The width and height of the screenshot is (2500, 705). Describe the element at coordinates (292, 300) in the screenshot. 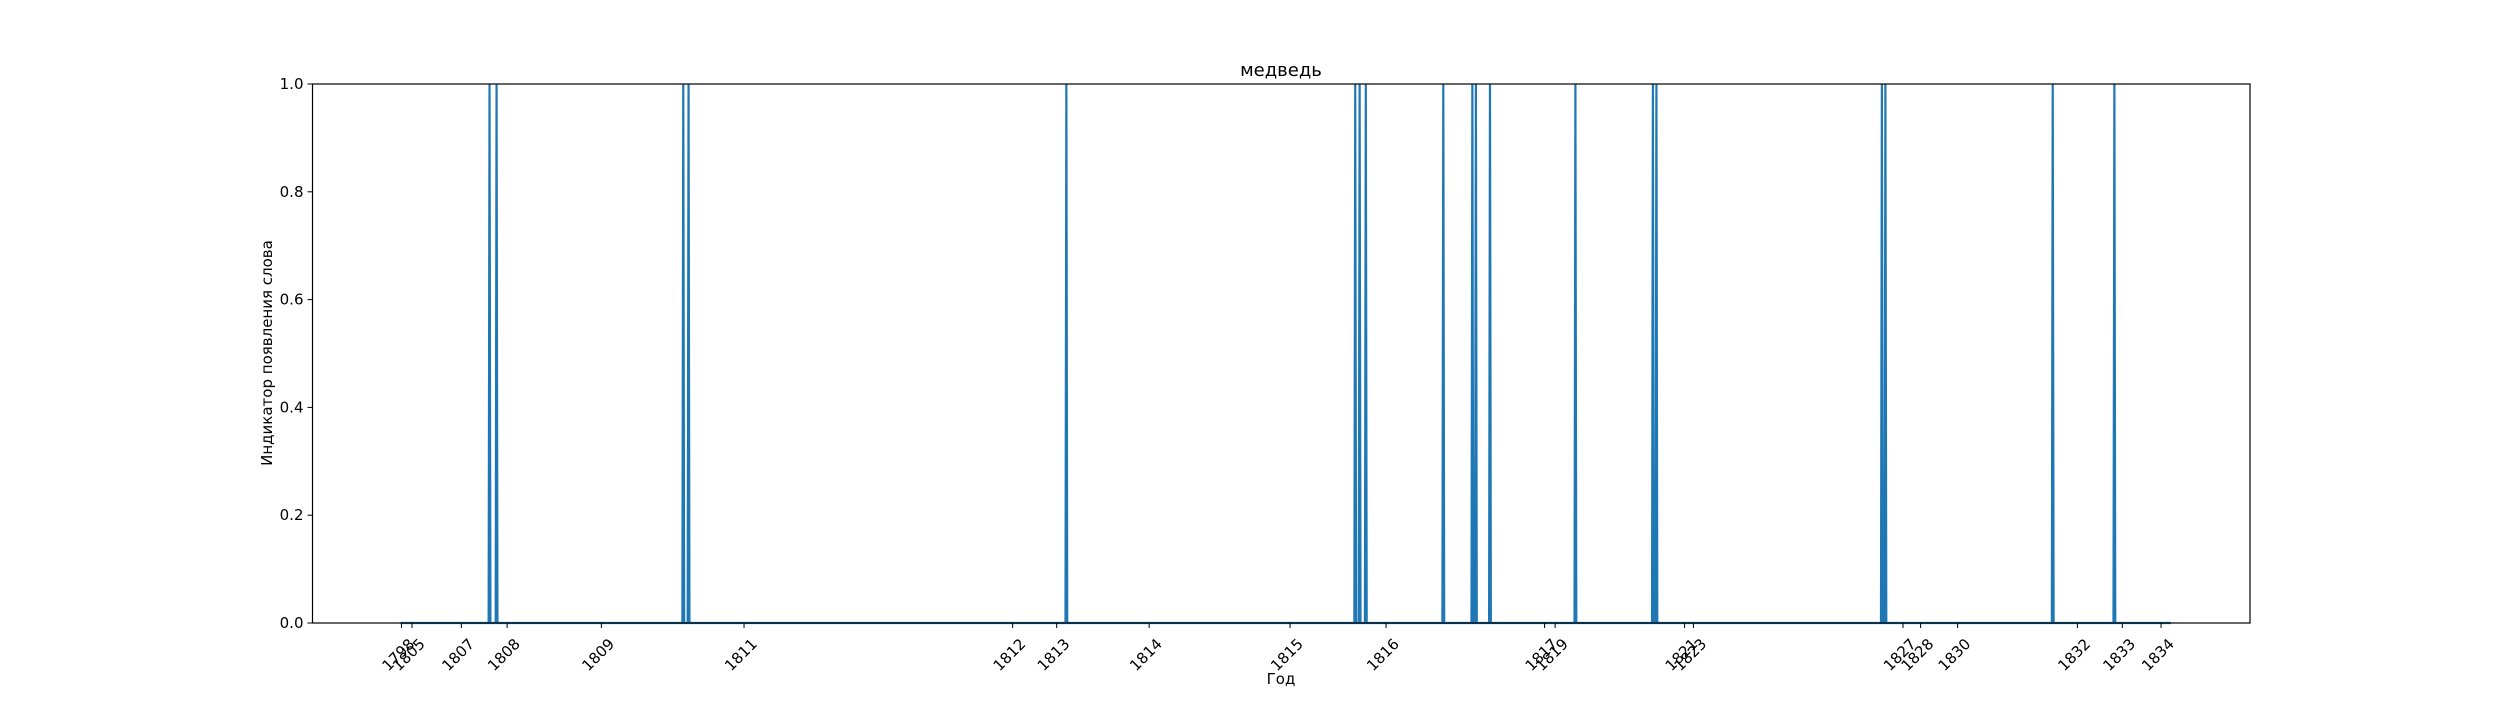

I see `y-tick-label-3: 0.6` at that location.